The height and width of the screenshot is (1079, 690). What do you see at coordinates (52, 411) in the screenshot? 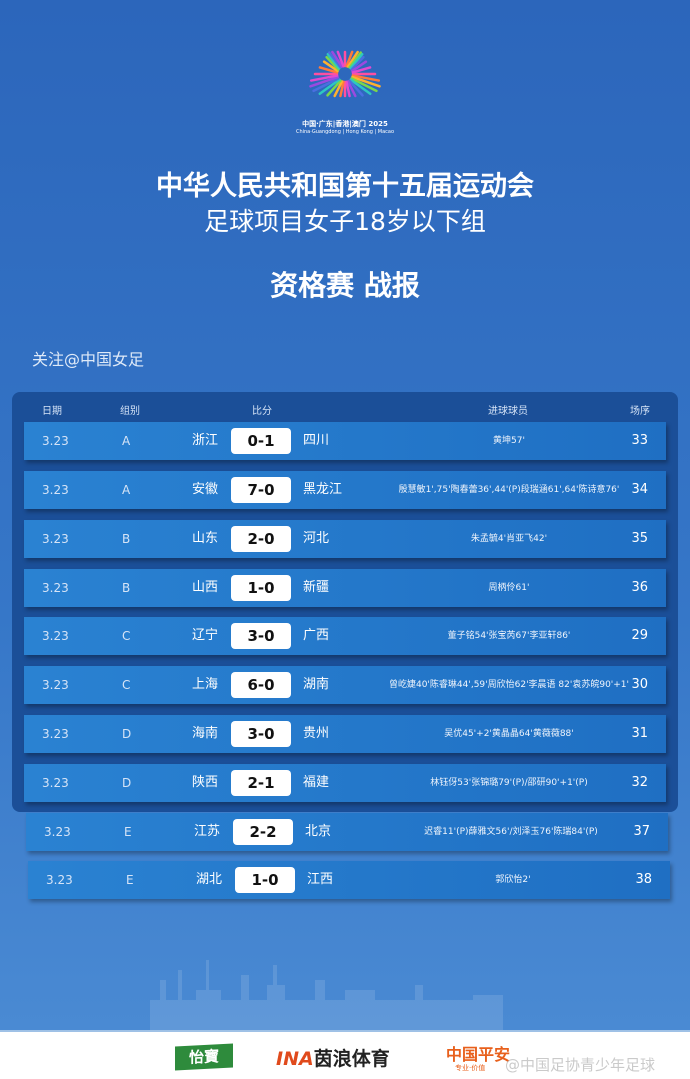
I see `header-date: 日期` at bounding box center [52, 411].